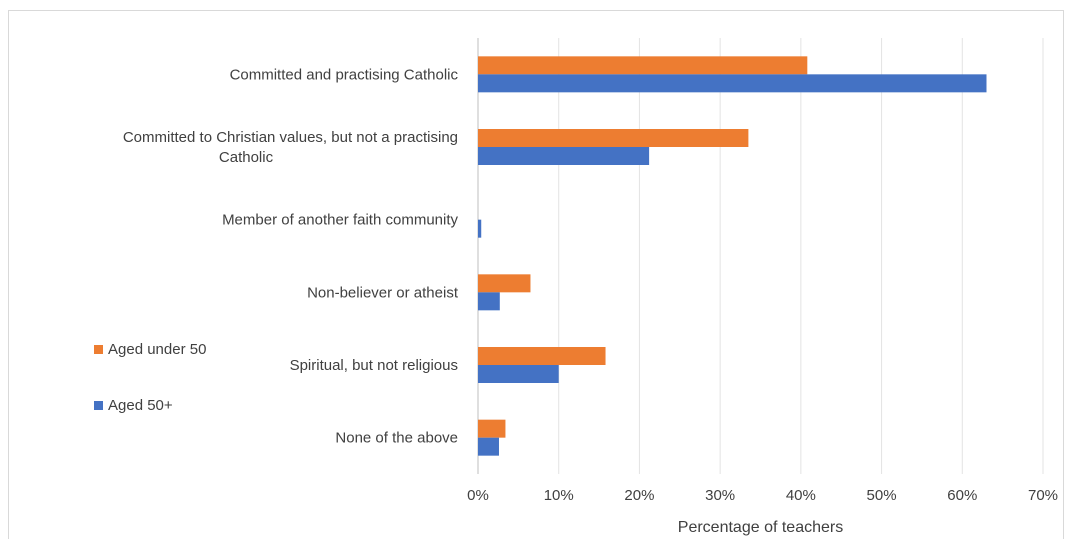 This screenshot has height=539, width=1071. What do you see at coordinates (639, 495) in the screenshot?
I see `x-tick-label: 20%` at bounding box center [639, 495].